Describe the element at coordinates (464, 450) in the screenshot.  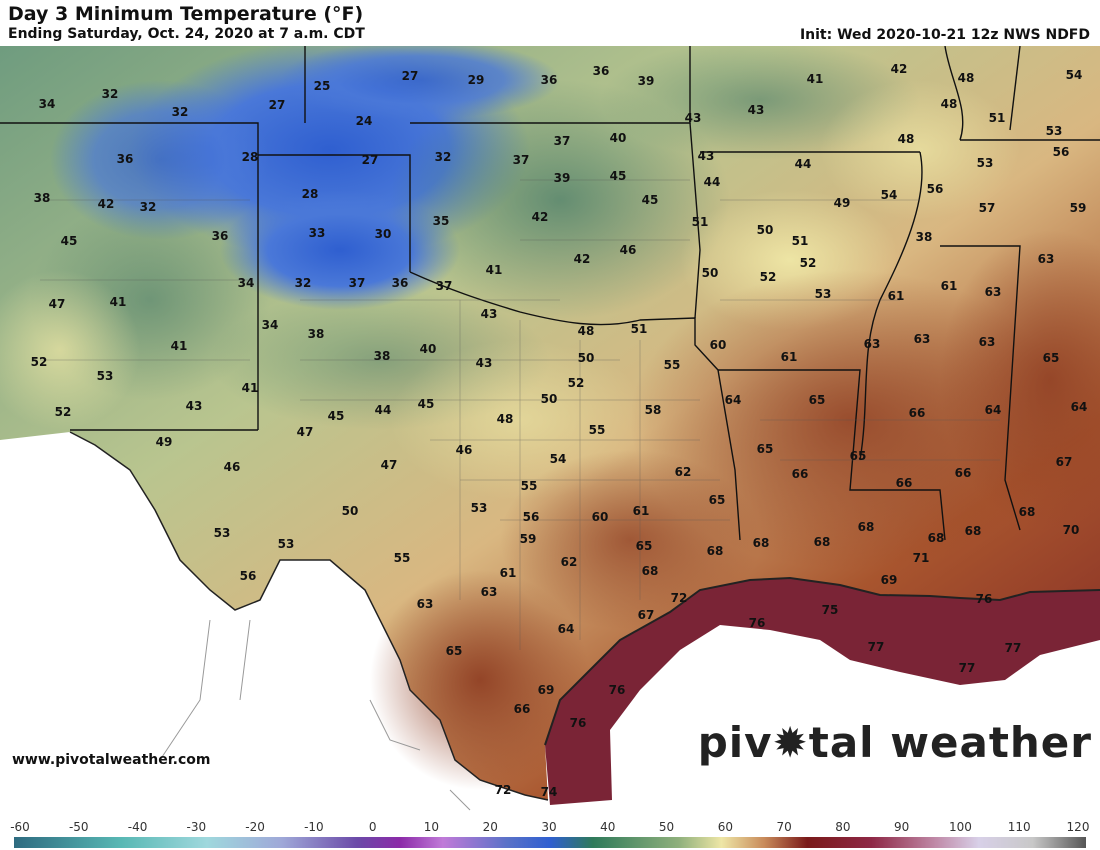
I see `temperature-label: 46` at that location.